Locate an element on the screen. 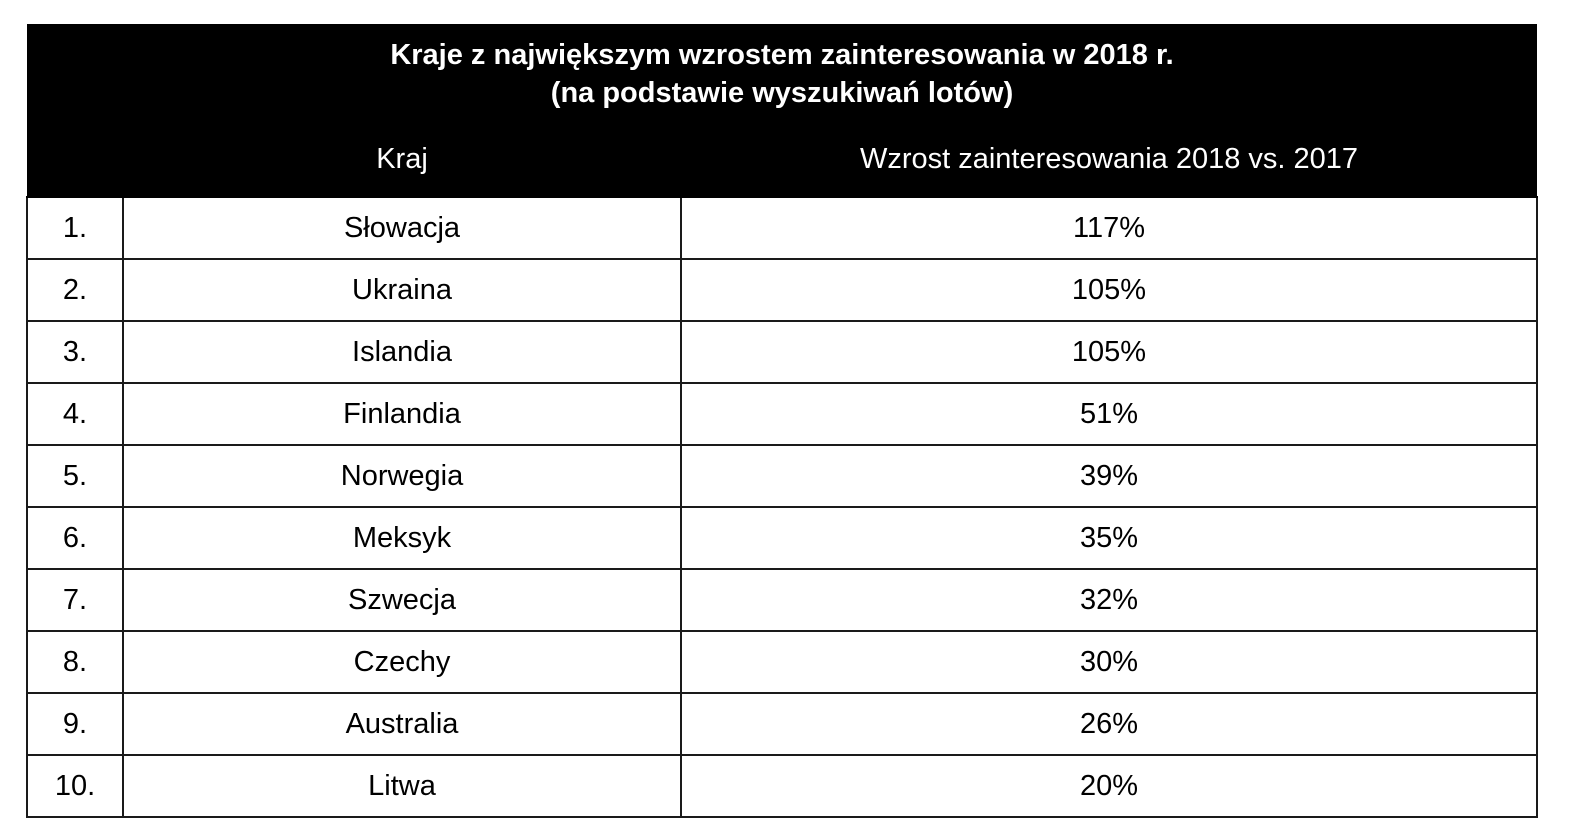 The height and width of the screenshot is (824, 1572). table-row: 4. Finlandia 51% is located at coordinates (782, 414).